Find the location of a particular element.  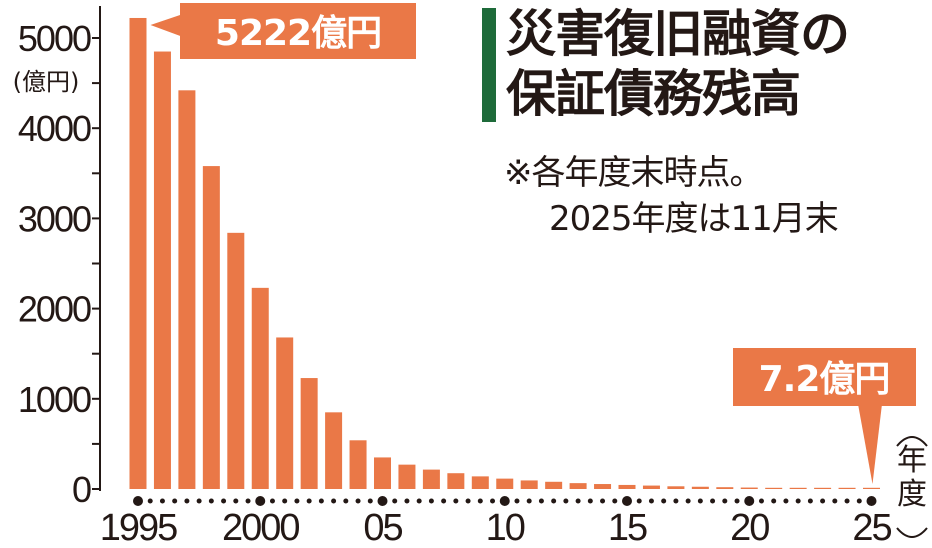

y-tick-label: 5000 is located at coordinates (54, 38).